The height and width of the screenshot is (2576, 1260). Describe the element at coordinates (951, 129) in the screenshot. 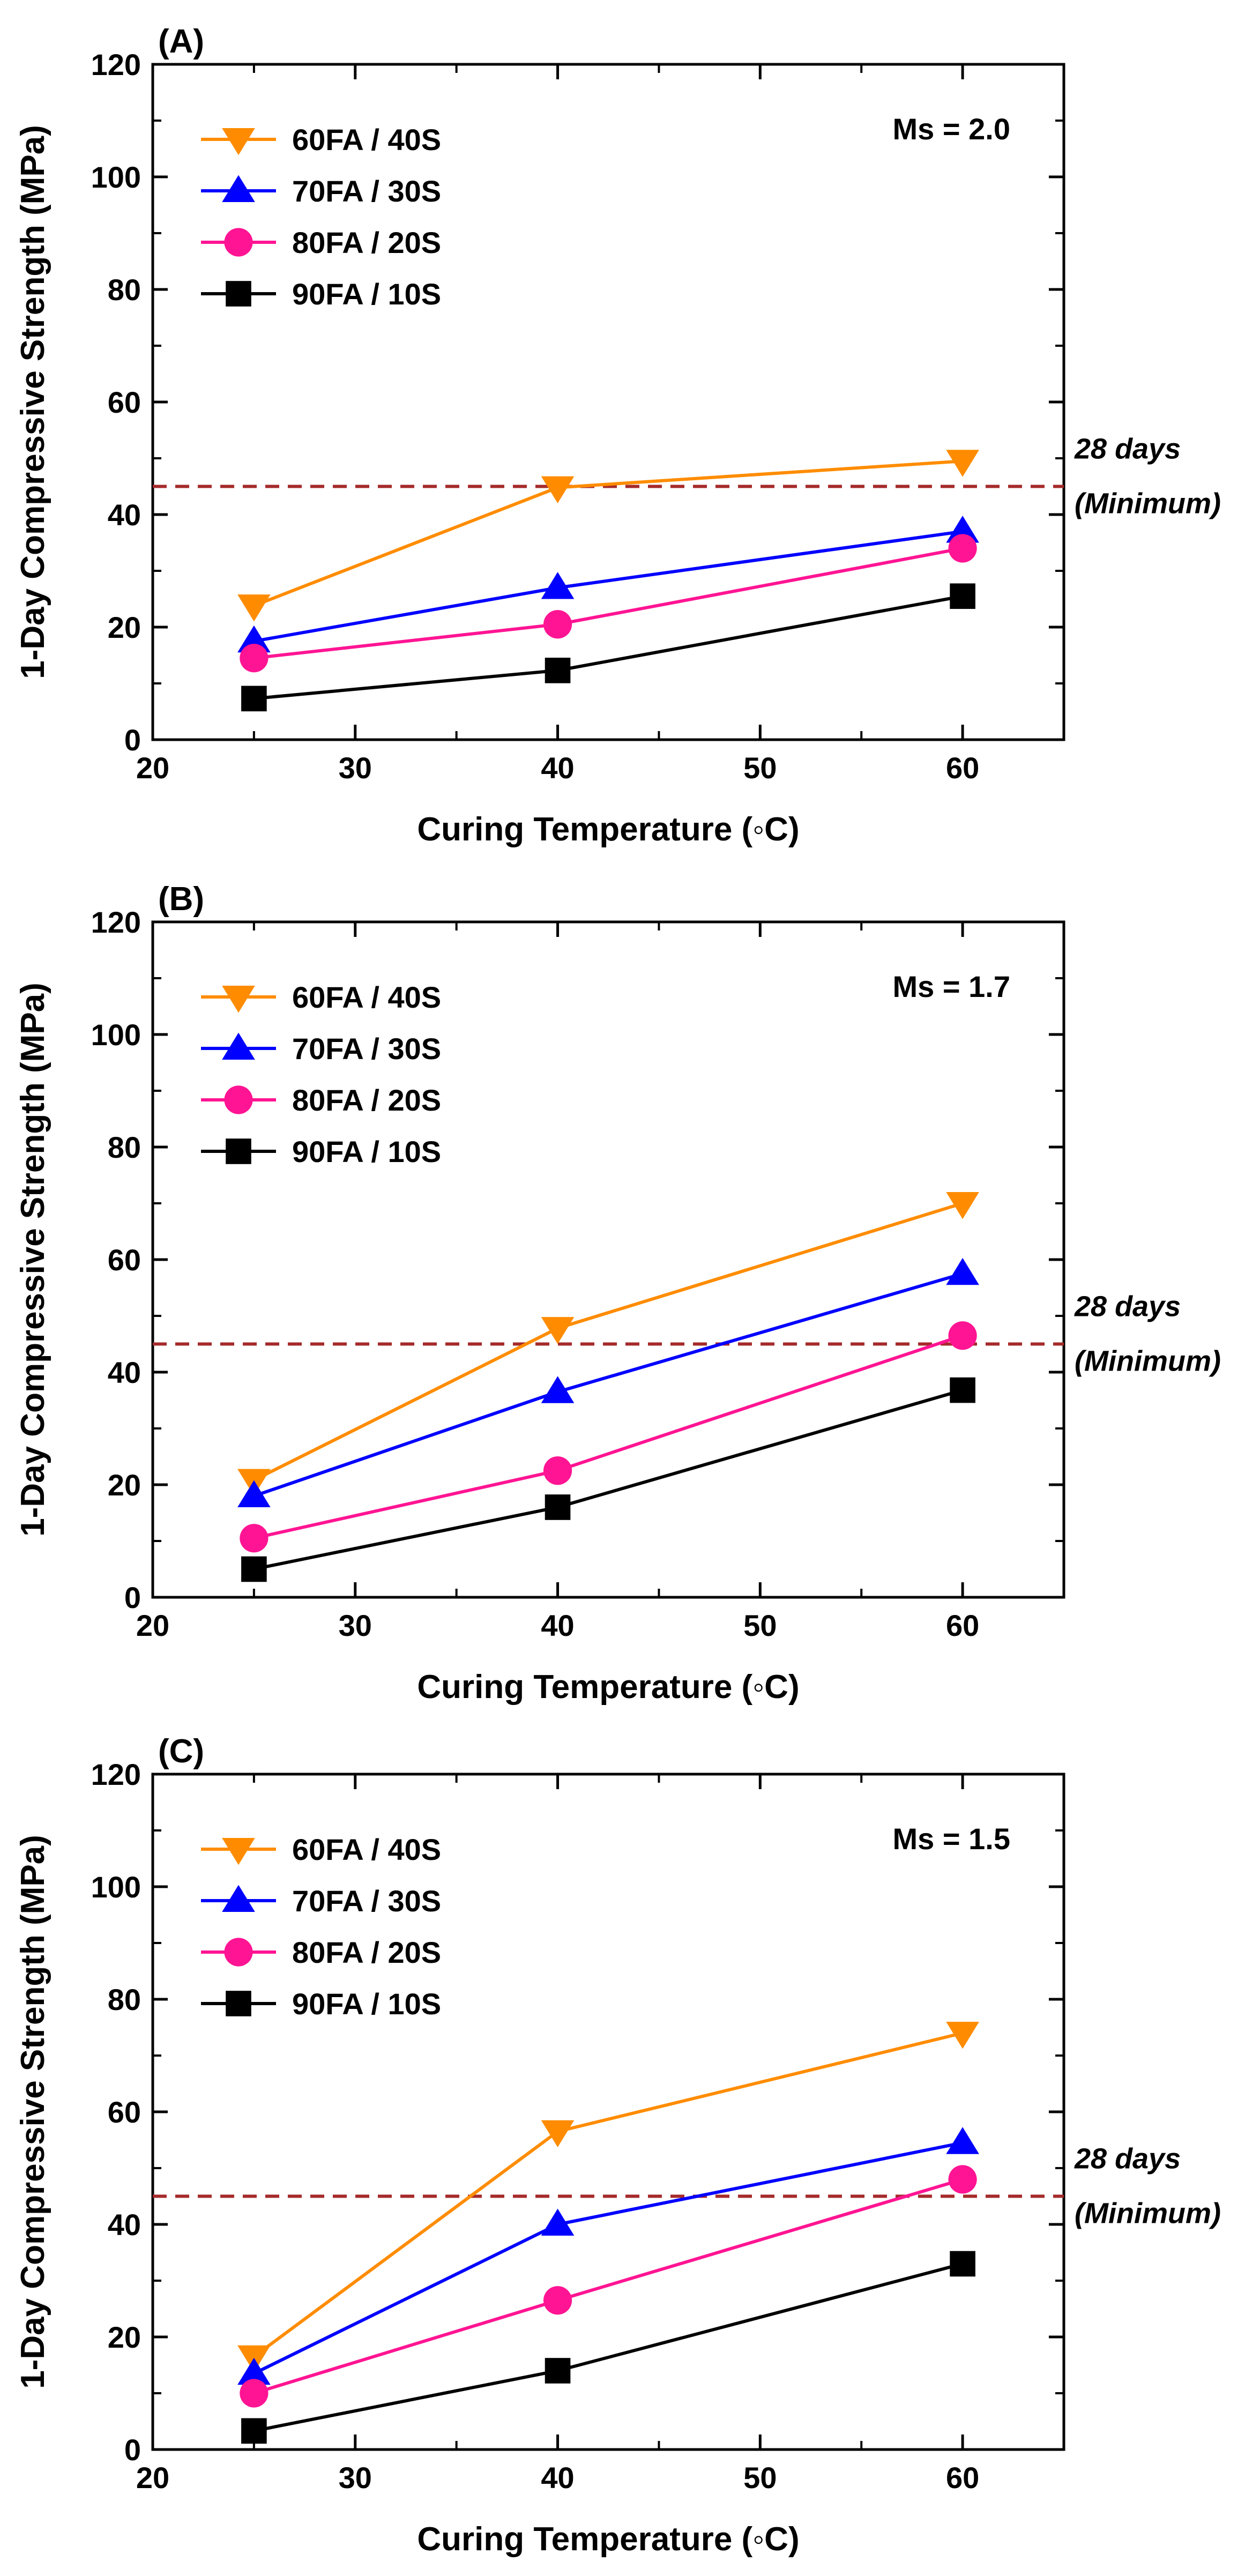

I see `ms-annotation: Ms = 2.0` at that location.